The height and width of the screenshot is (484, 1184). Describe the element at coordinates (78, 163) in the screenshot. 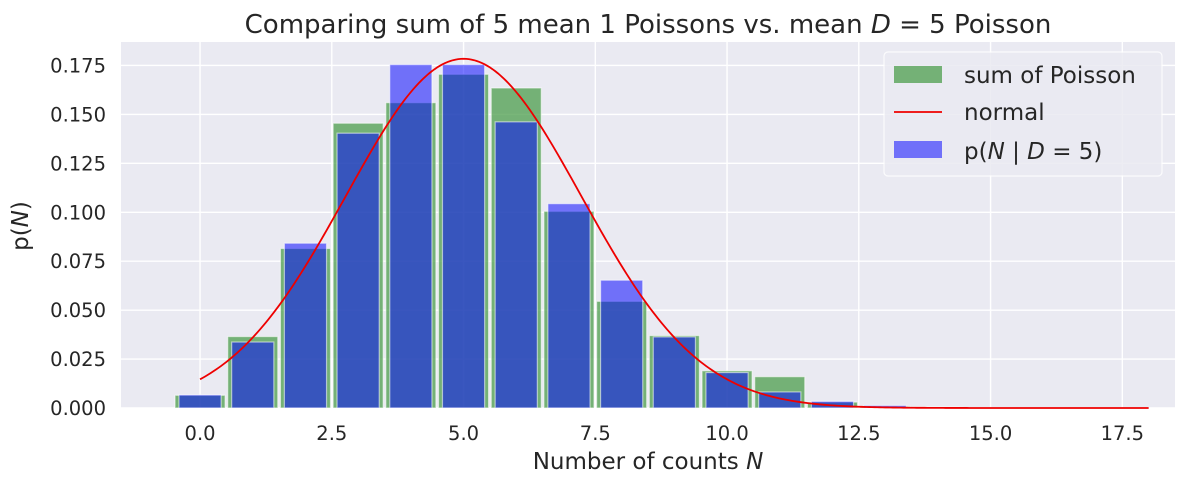

I see `y-tick-label: 0.125` at that location.